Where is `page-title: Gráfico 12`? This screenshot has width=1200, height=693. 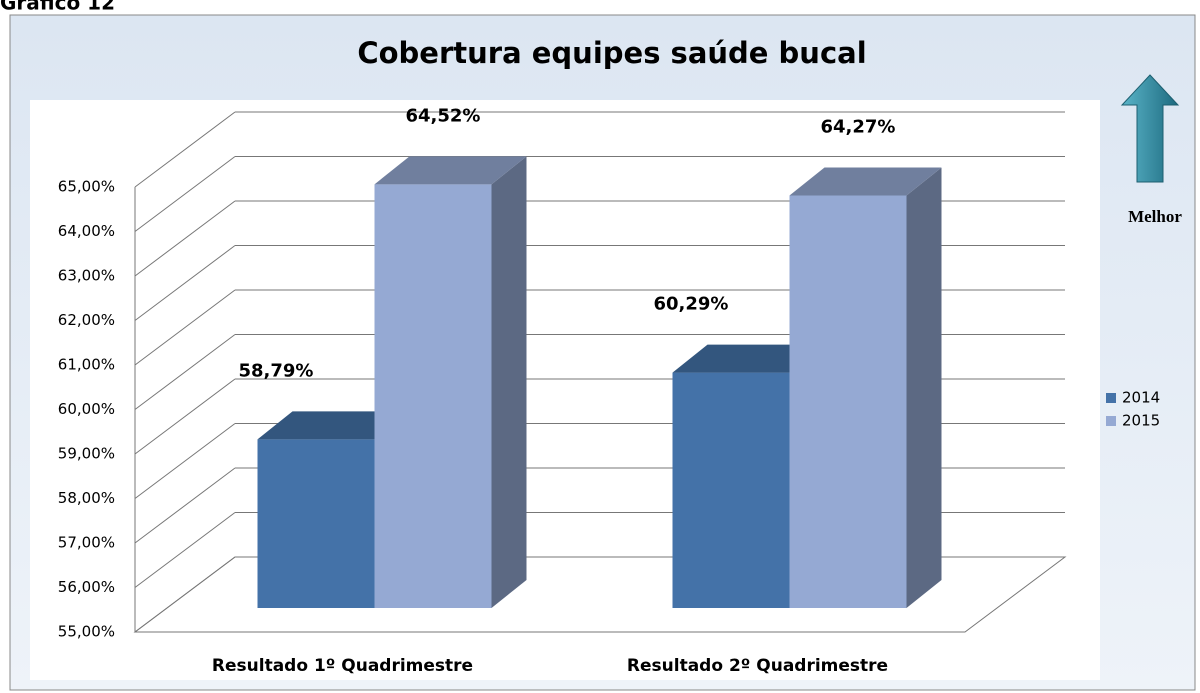 page-title: Gráfico 12 is located at coordinates (57, 7).